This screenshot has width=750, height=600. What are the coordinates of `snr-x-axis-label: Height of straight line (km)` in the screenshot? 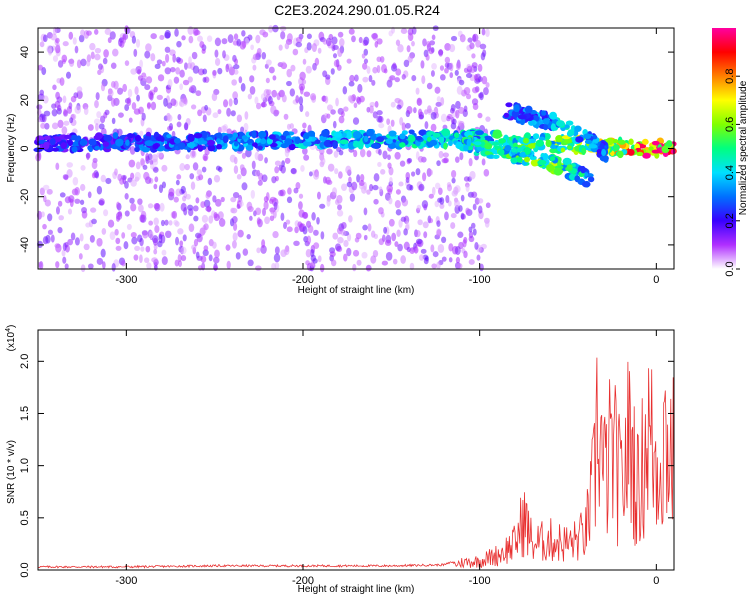 It's located at (356, 589).